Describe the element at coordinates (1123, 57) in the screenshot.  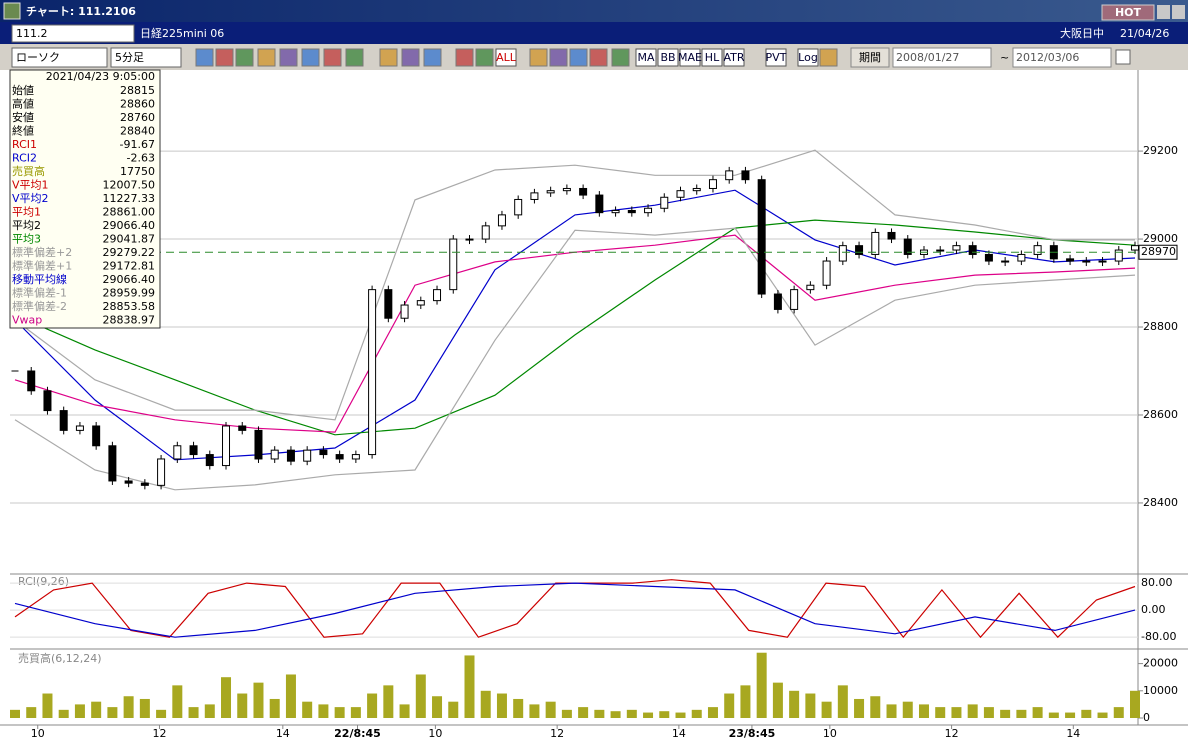
I see `checkbox` at that location.